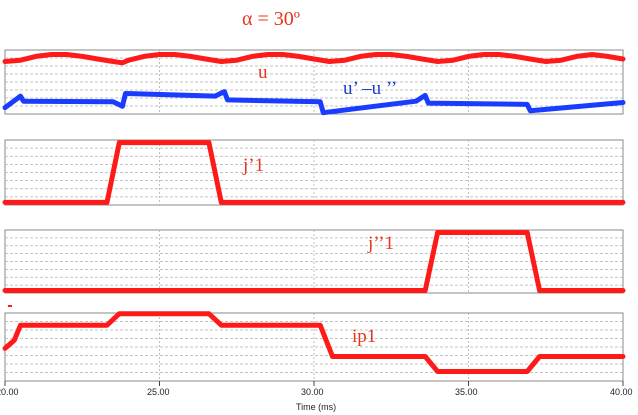 The height and width of the screenshot is (415, 638). What do you see at coordinates (381, 243) in the screenshot?
I see `label-j2: j’’1` at bounding box center [381, 243].